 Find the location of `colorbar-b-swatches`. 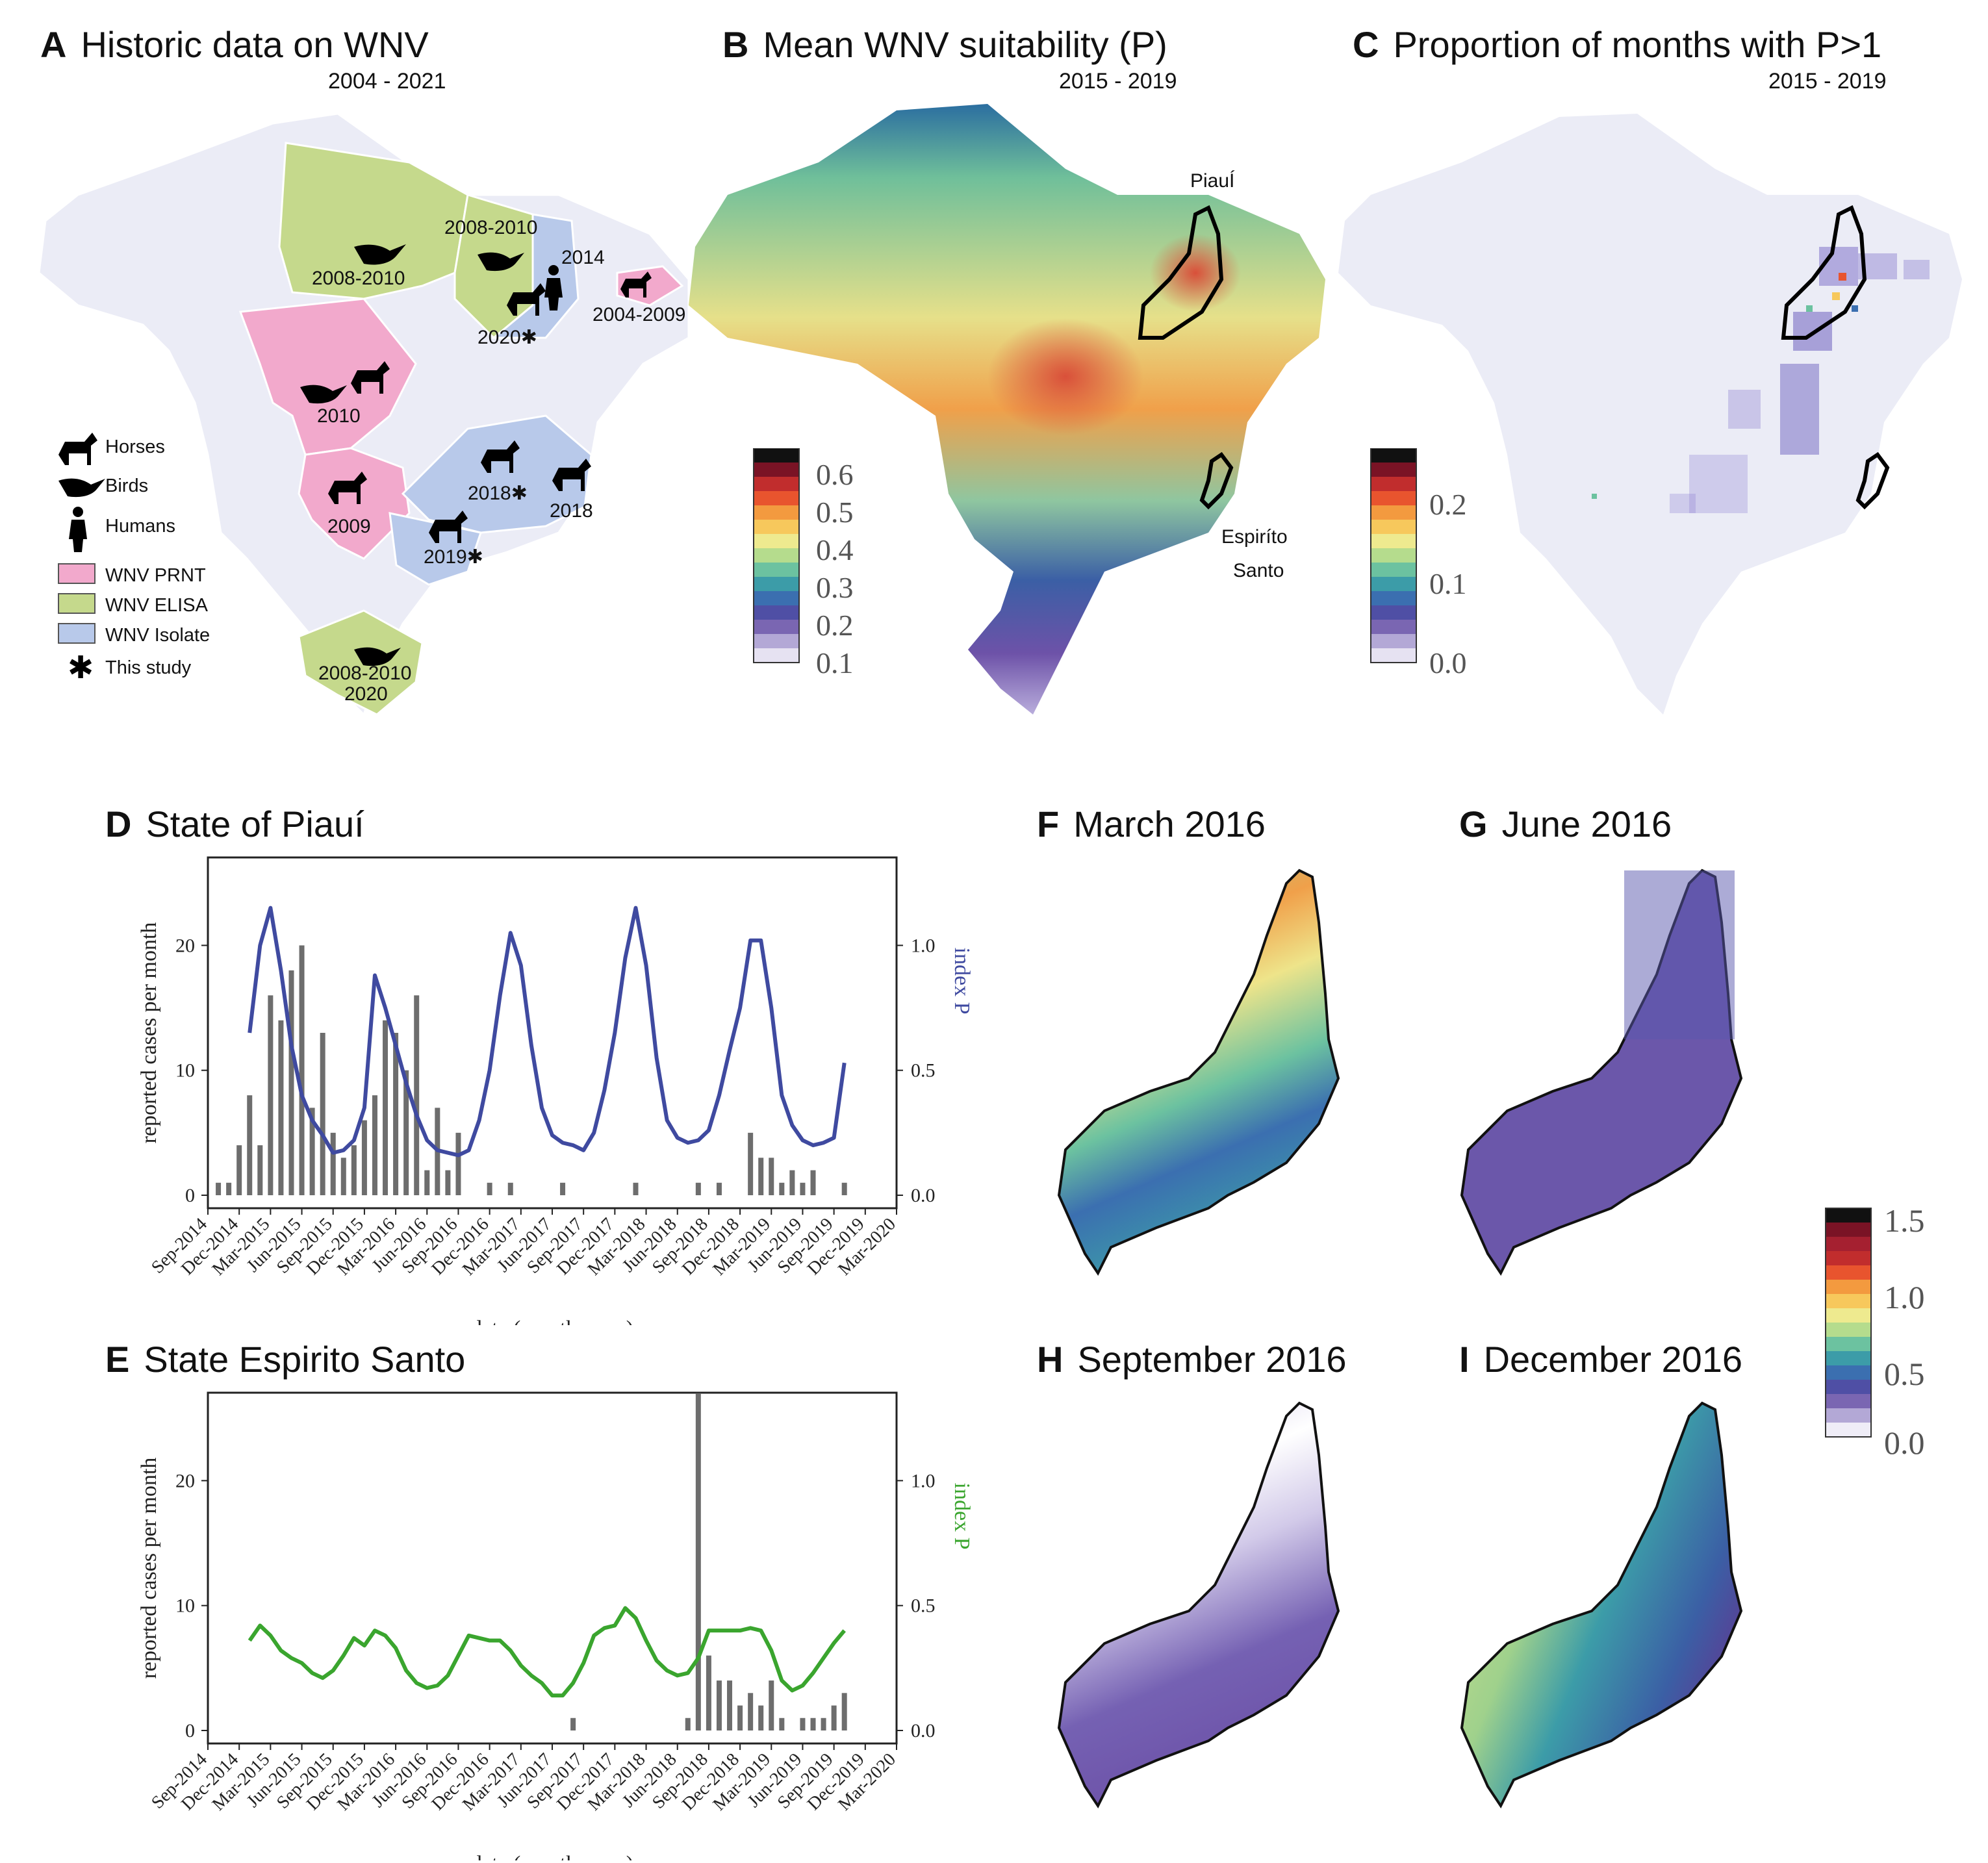

colorbar-b-swatches is located at coordinates (776, 555).